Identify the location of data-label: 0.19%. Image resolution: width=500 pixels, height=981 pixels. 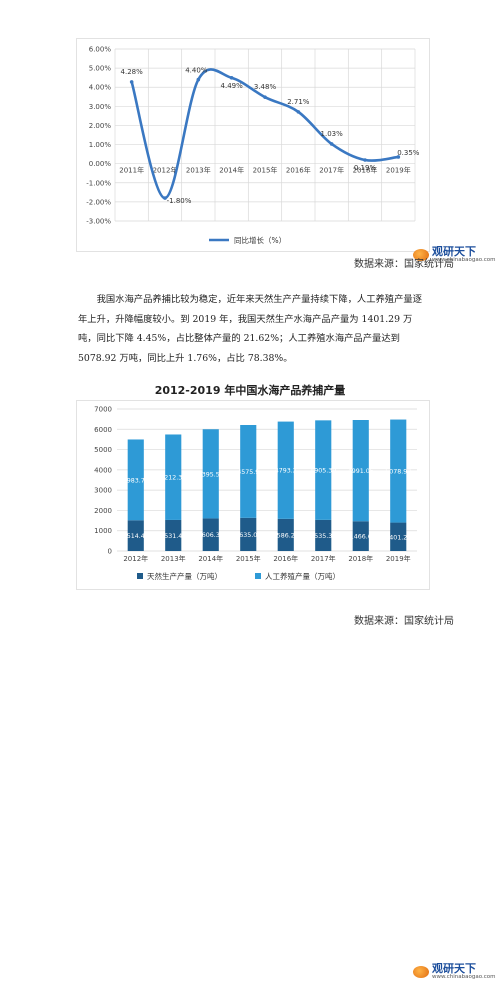
(365, 168).